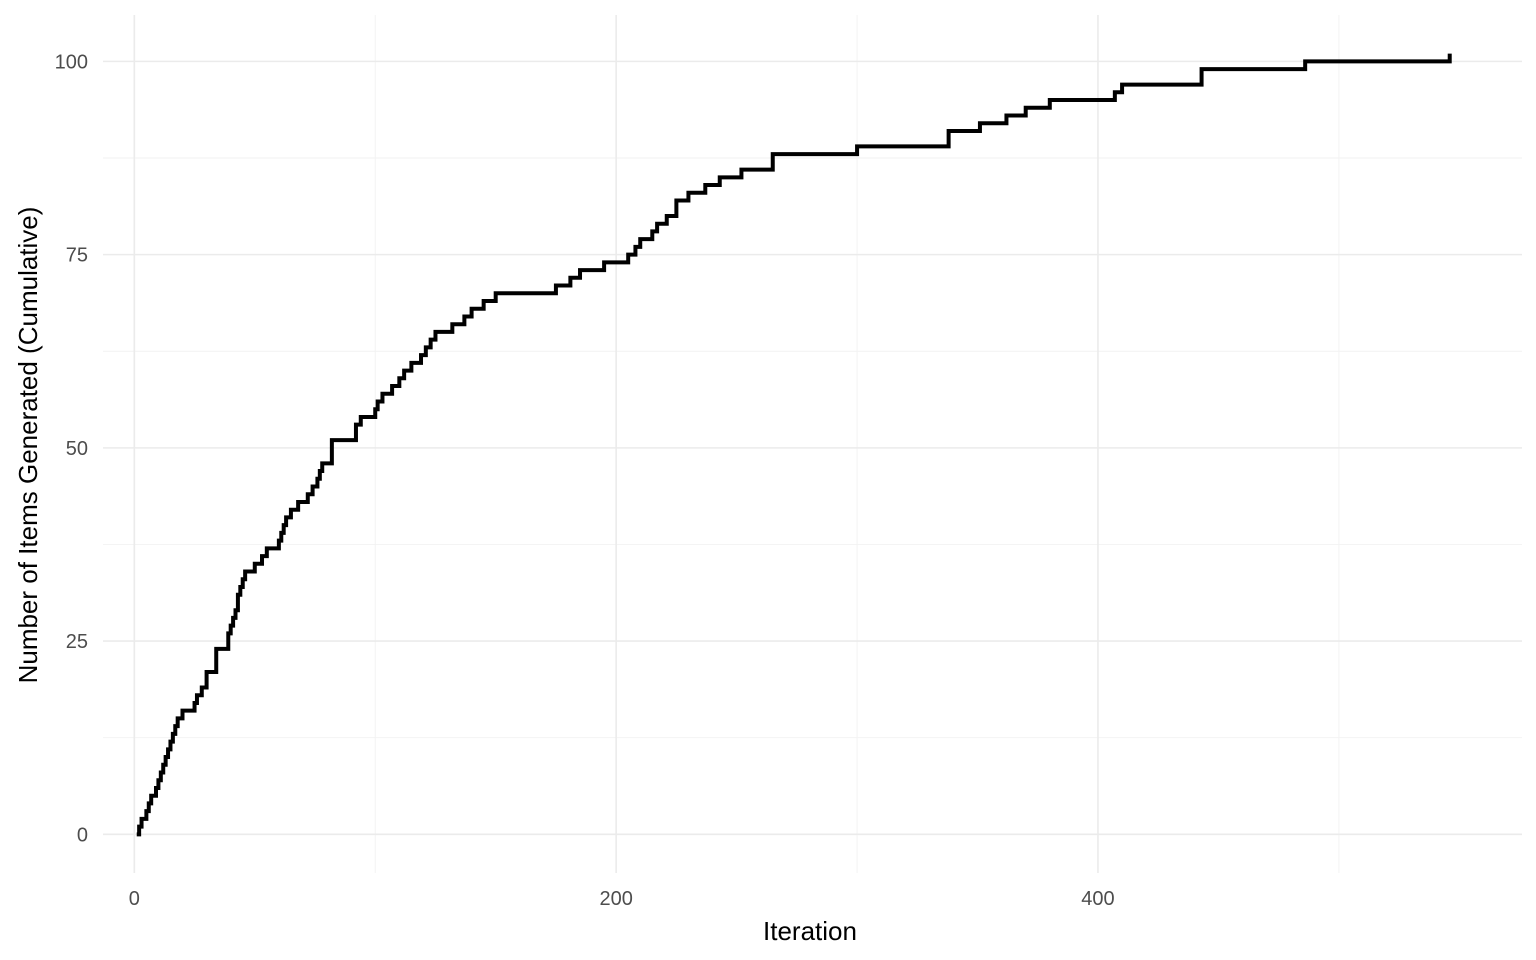 This screenshot has width=1536, height=960. I want to click on y-axis-title: Number of Items Generated (Cumulative), so click(28, 445).